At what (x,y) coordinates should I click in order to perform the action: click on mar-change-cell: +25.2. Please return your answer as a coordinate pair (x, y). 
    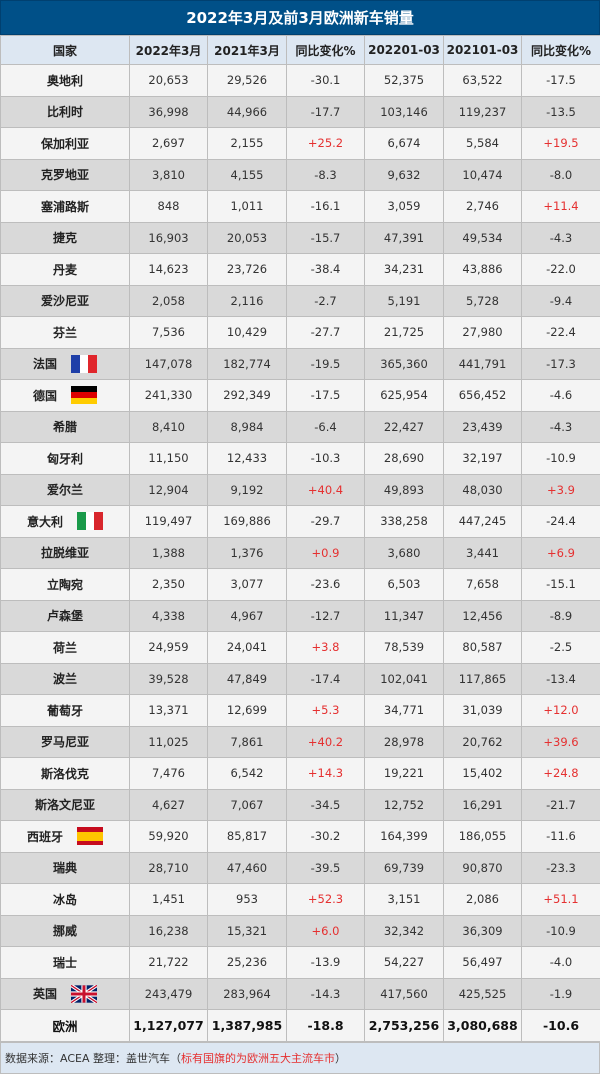
    Looking at the image, I should click on (325, 143).